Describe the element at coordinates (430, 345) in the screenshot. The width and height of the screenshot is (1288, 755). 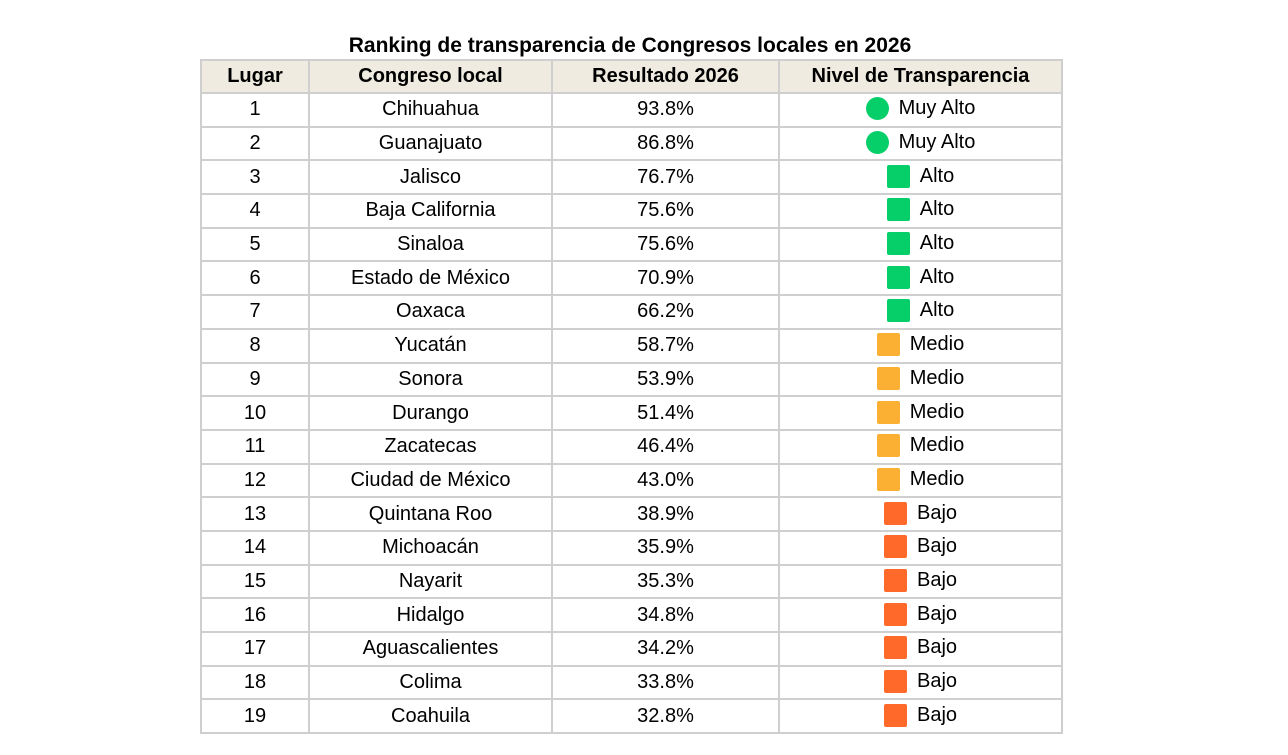
I see `cell-congreso: Yucatán` at that location.